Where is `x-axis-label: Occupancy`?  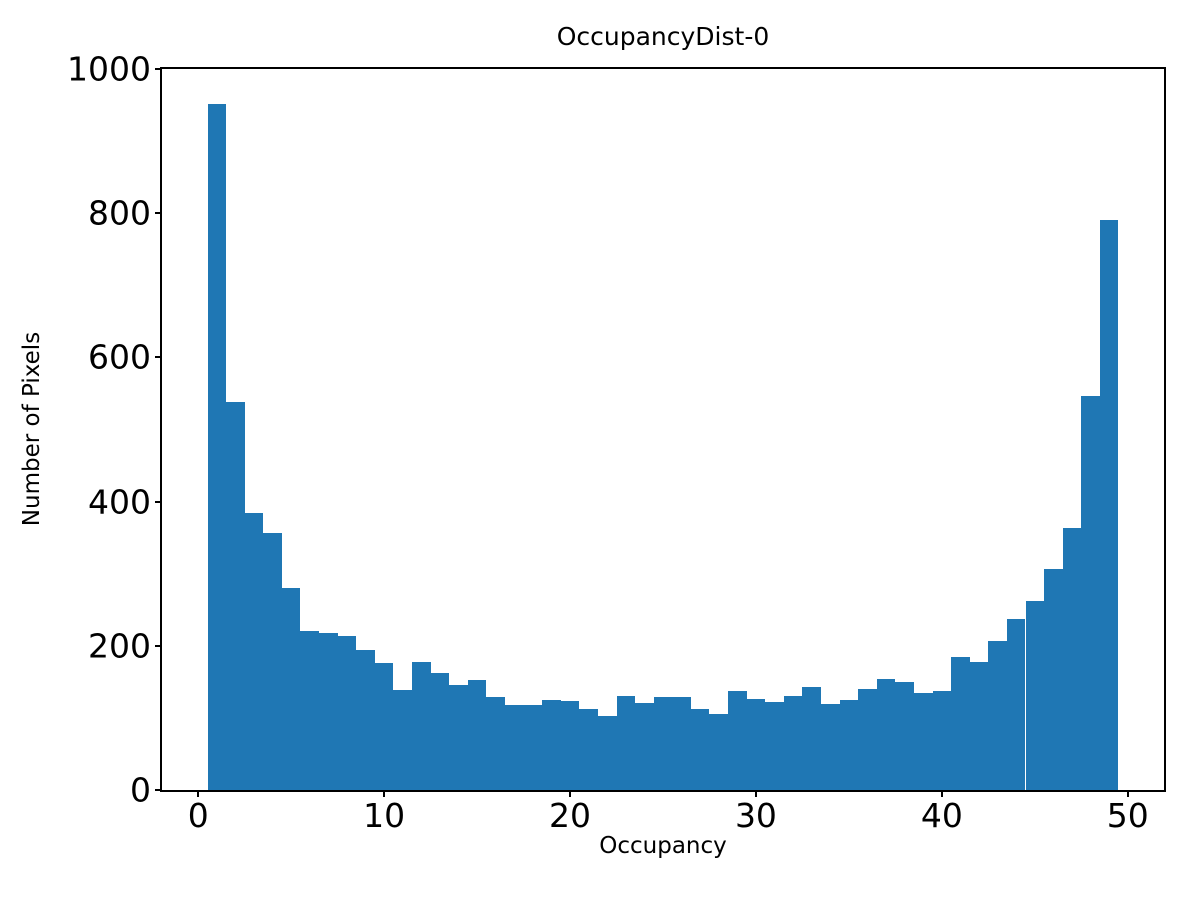
x-axis-label: Occupancy is located at coordinates (663, 846).